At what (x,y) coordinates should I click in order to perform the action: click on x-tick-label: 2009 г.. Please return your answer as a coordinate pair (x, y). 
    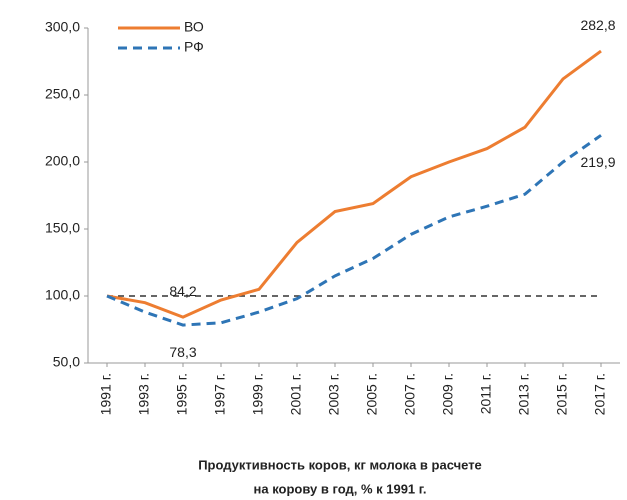
    Looking at the image, I should click on (448, 394).